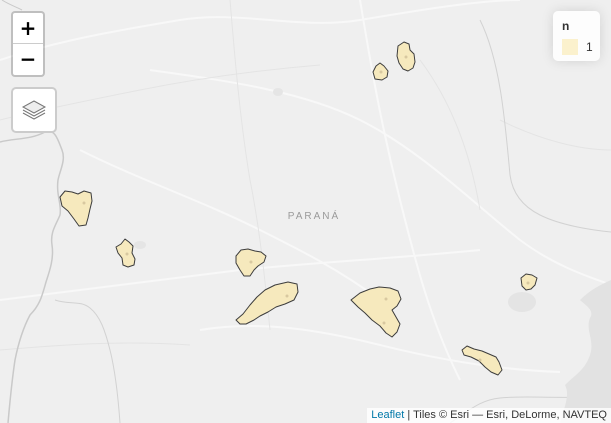 This screenshot has width=611, height=423. I want to click on layers-icon, so click(34, 110).